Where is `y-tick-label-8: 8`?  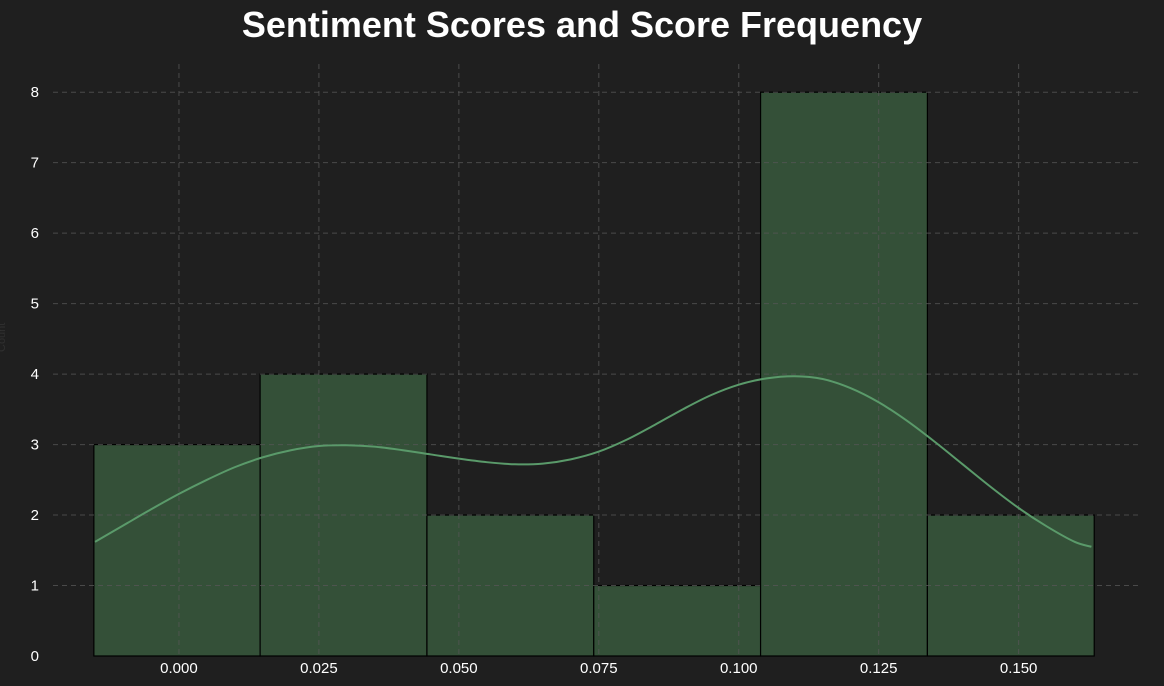
y-tick-label-8: 8 is located at coordinates (35, 92).